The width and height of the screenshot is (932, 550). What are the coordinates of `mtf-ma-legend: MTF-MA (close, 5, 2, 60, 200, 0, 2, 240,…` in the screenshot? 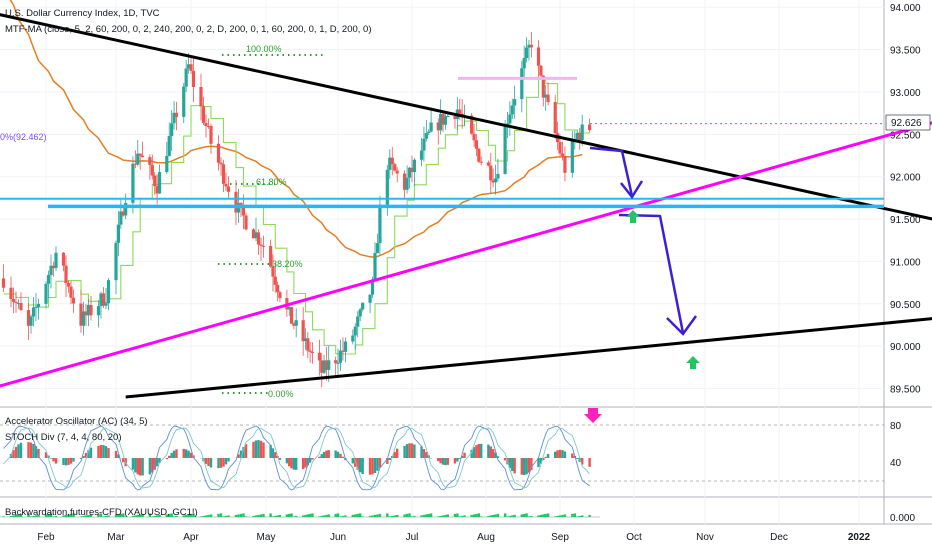 It's located at (188, 29).